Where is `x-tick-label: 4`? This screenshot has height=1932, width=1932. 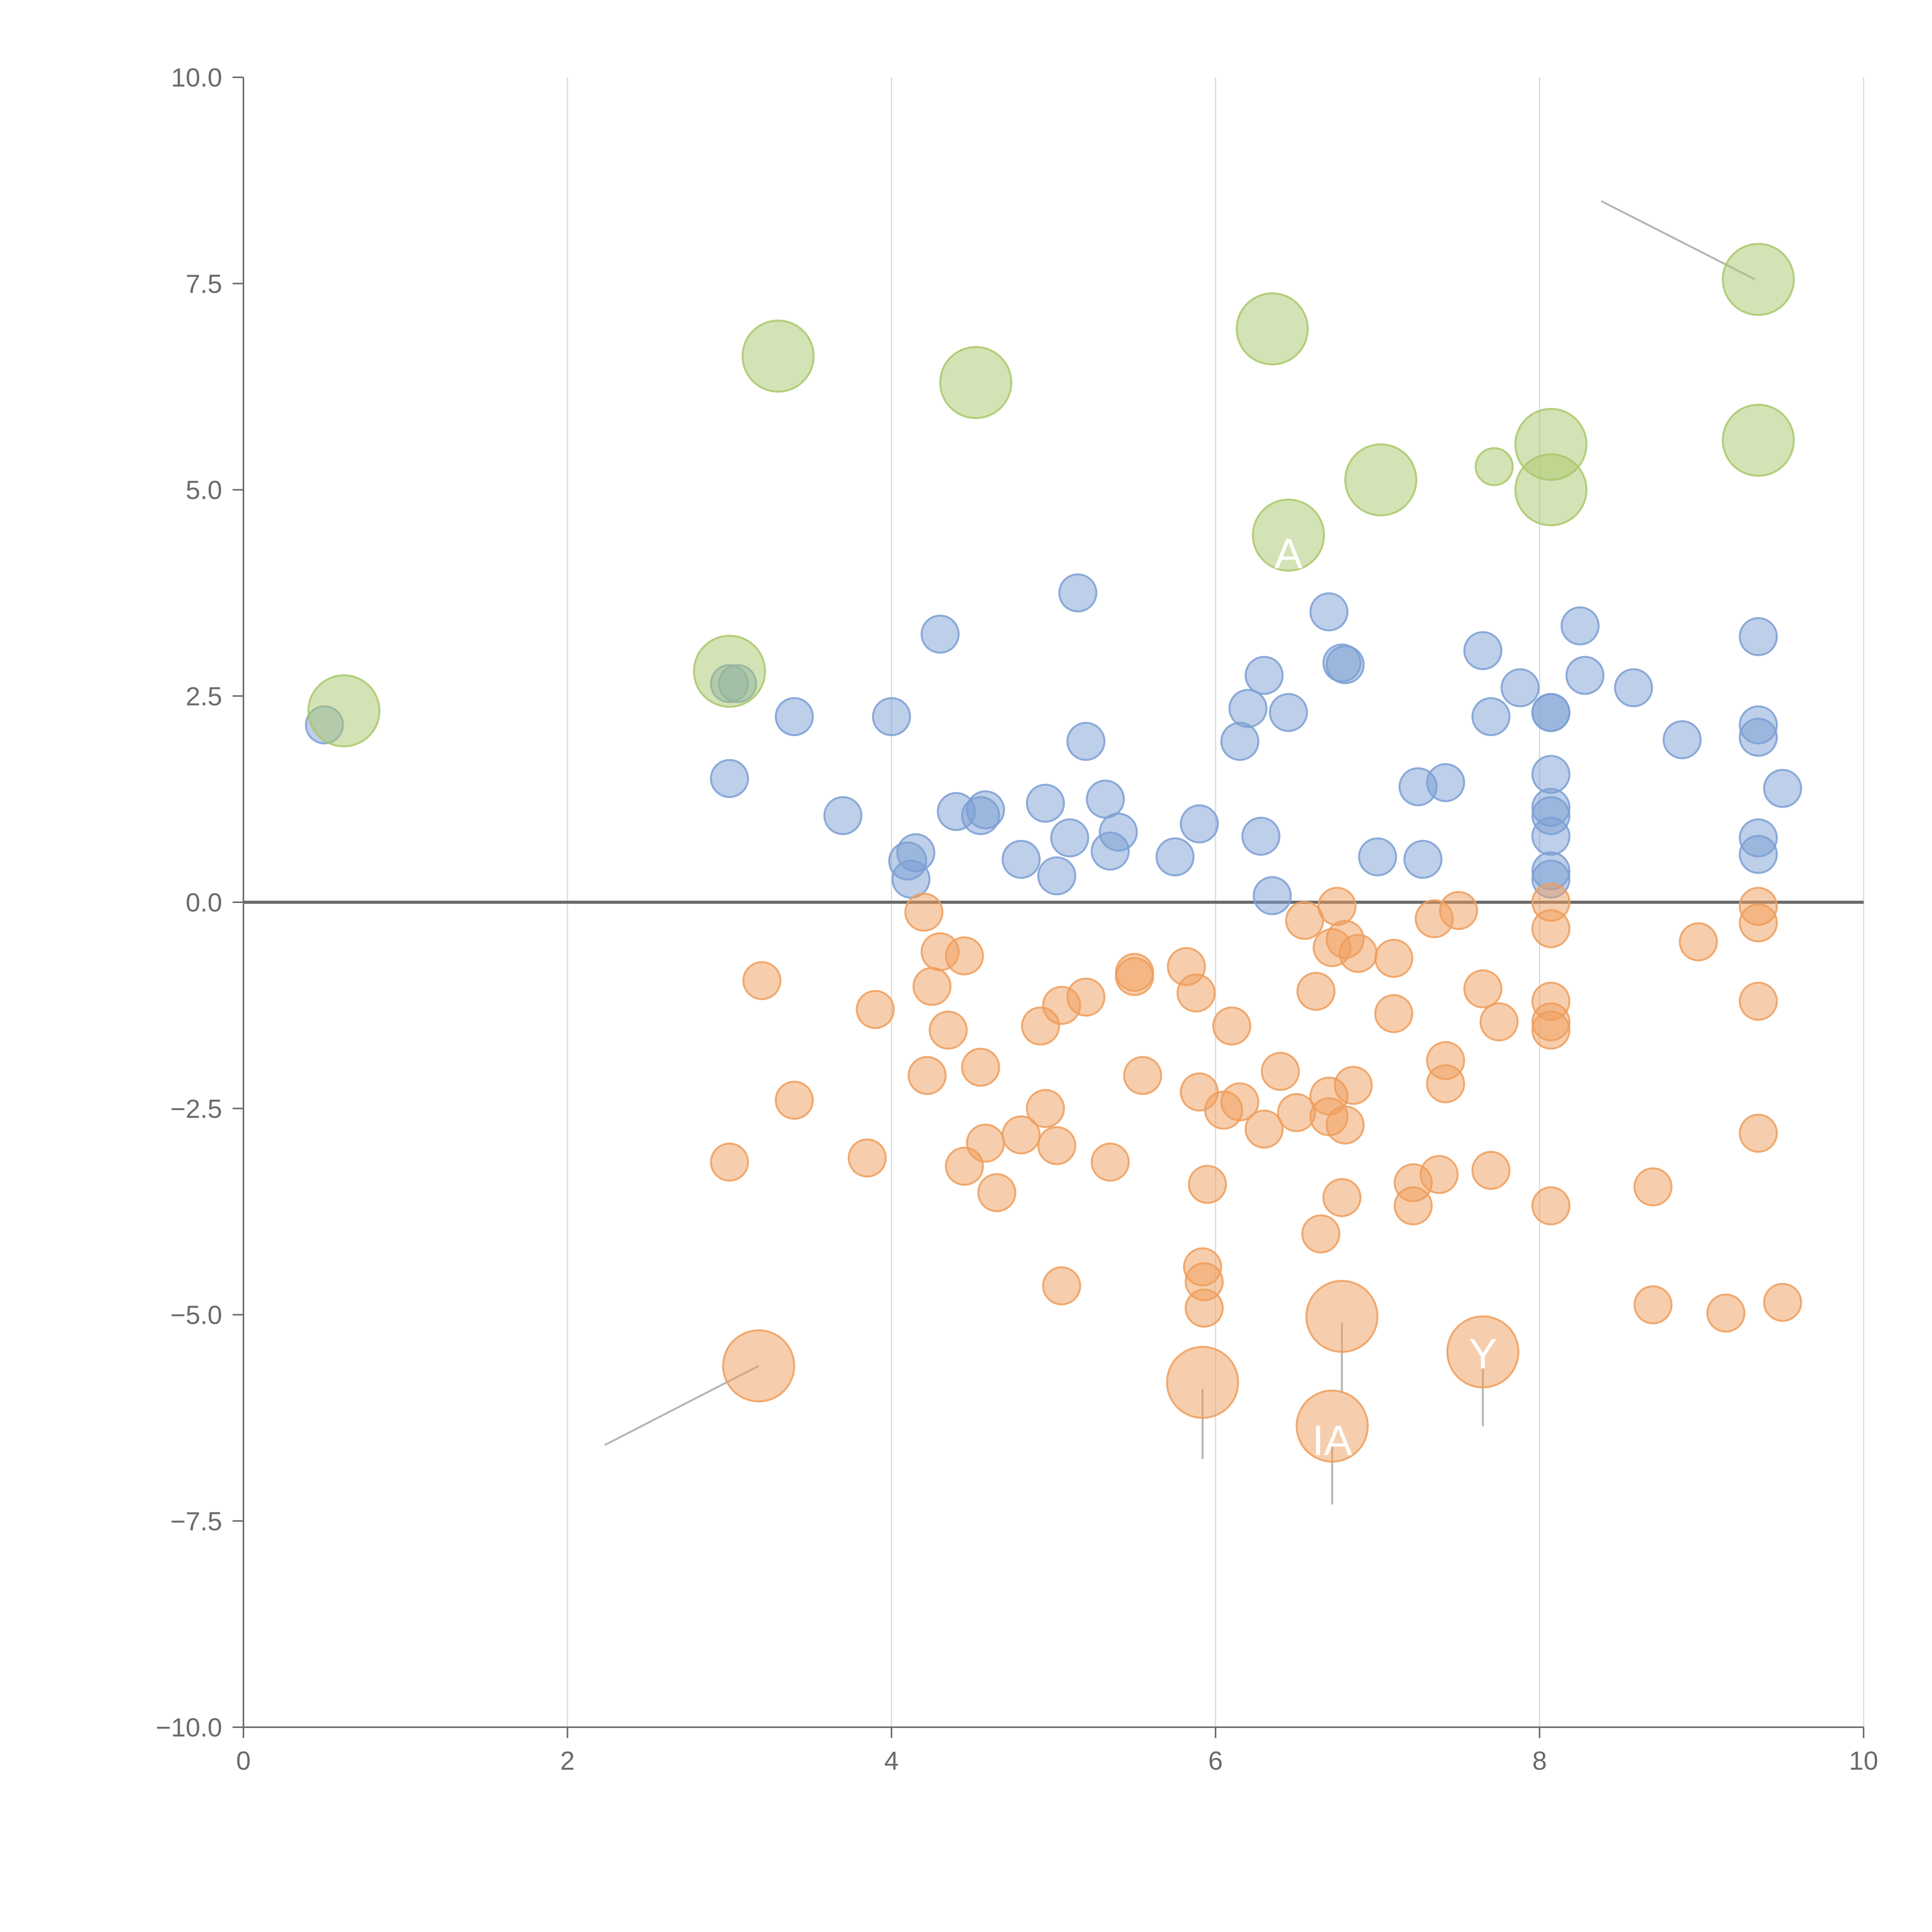 x-tick-label: 4 is located at coordinates (892, 1761).